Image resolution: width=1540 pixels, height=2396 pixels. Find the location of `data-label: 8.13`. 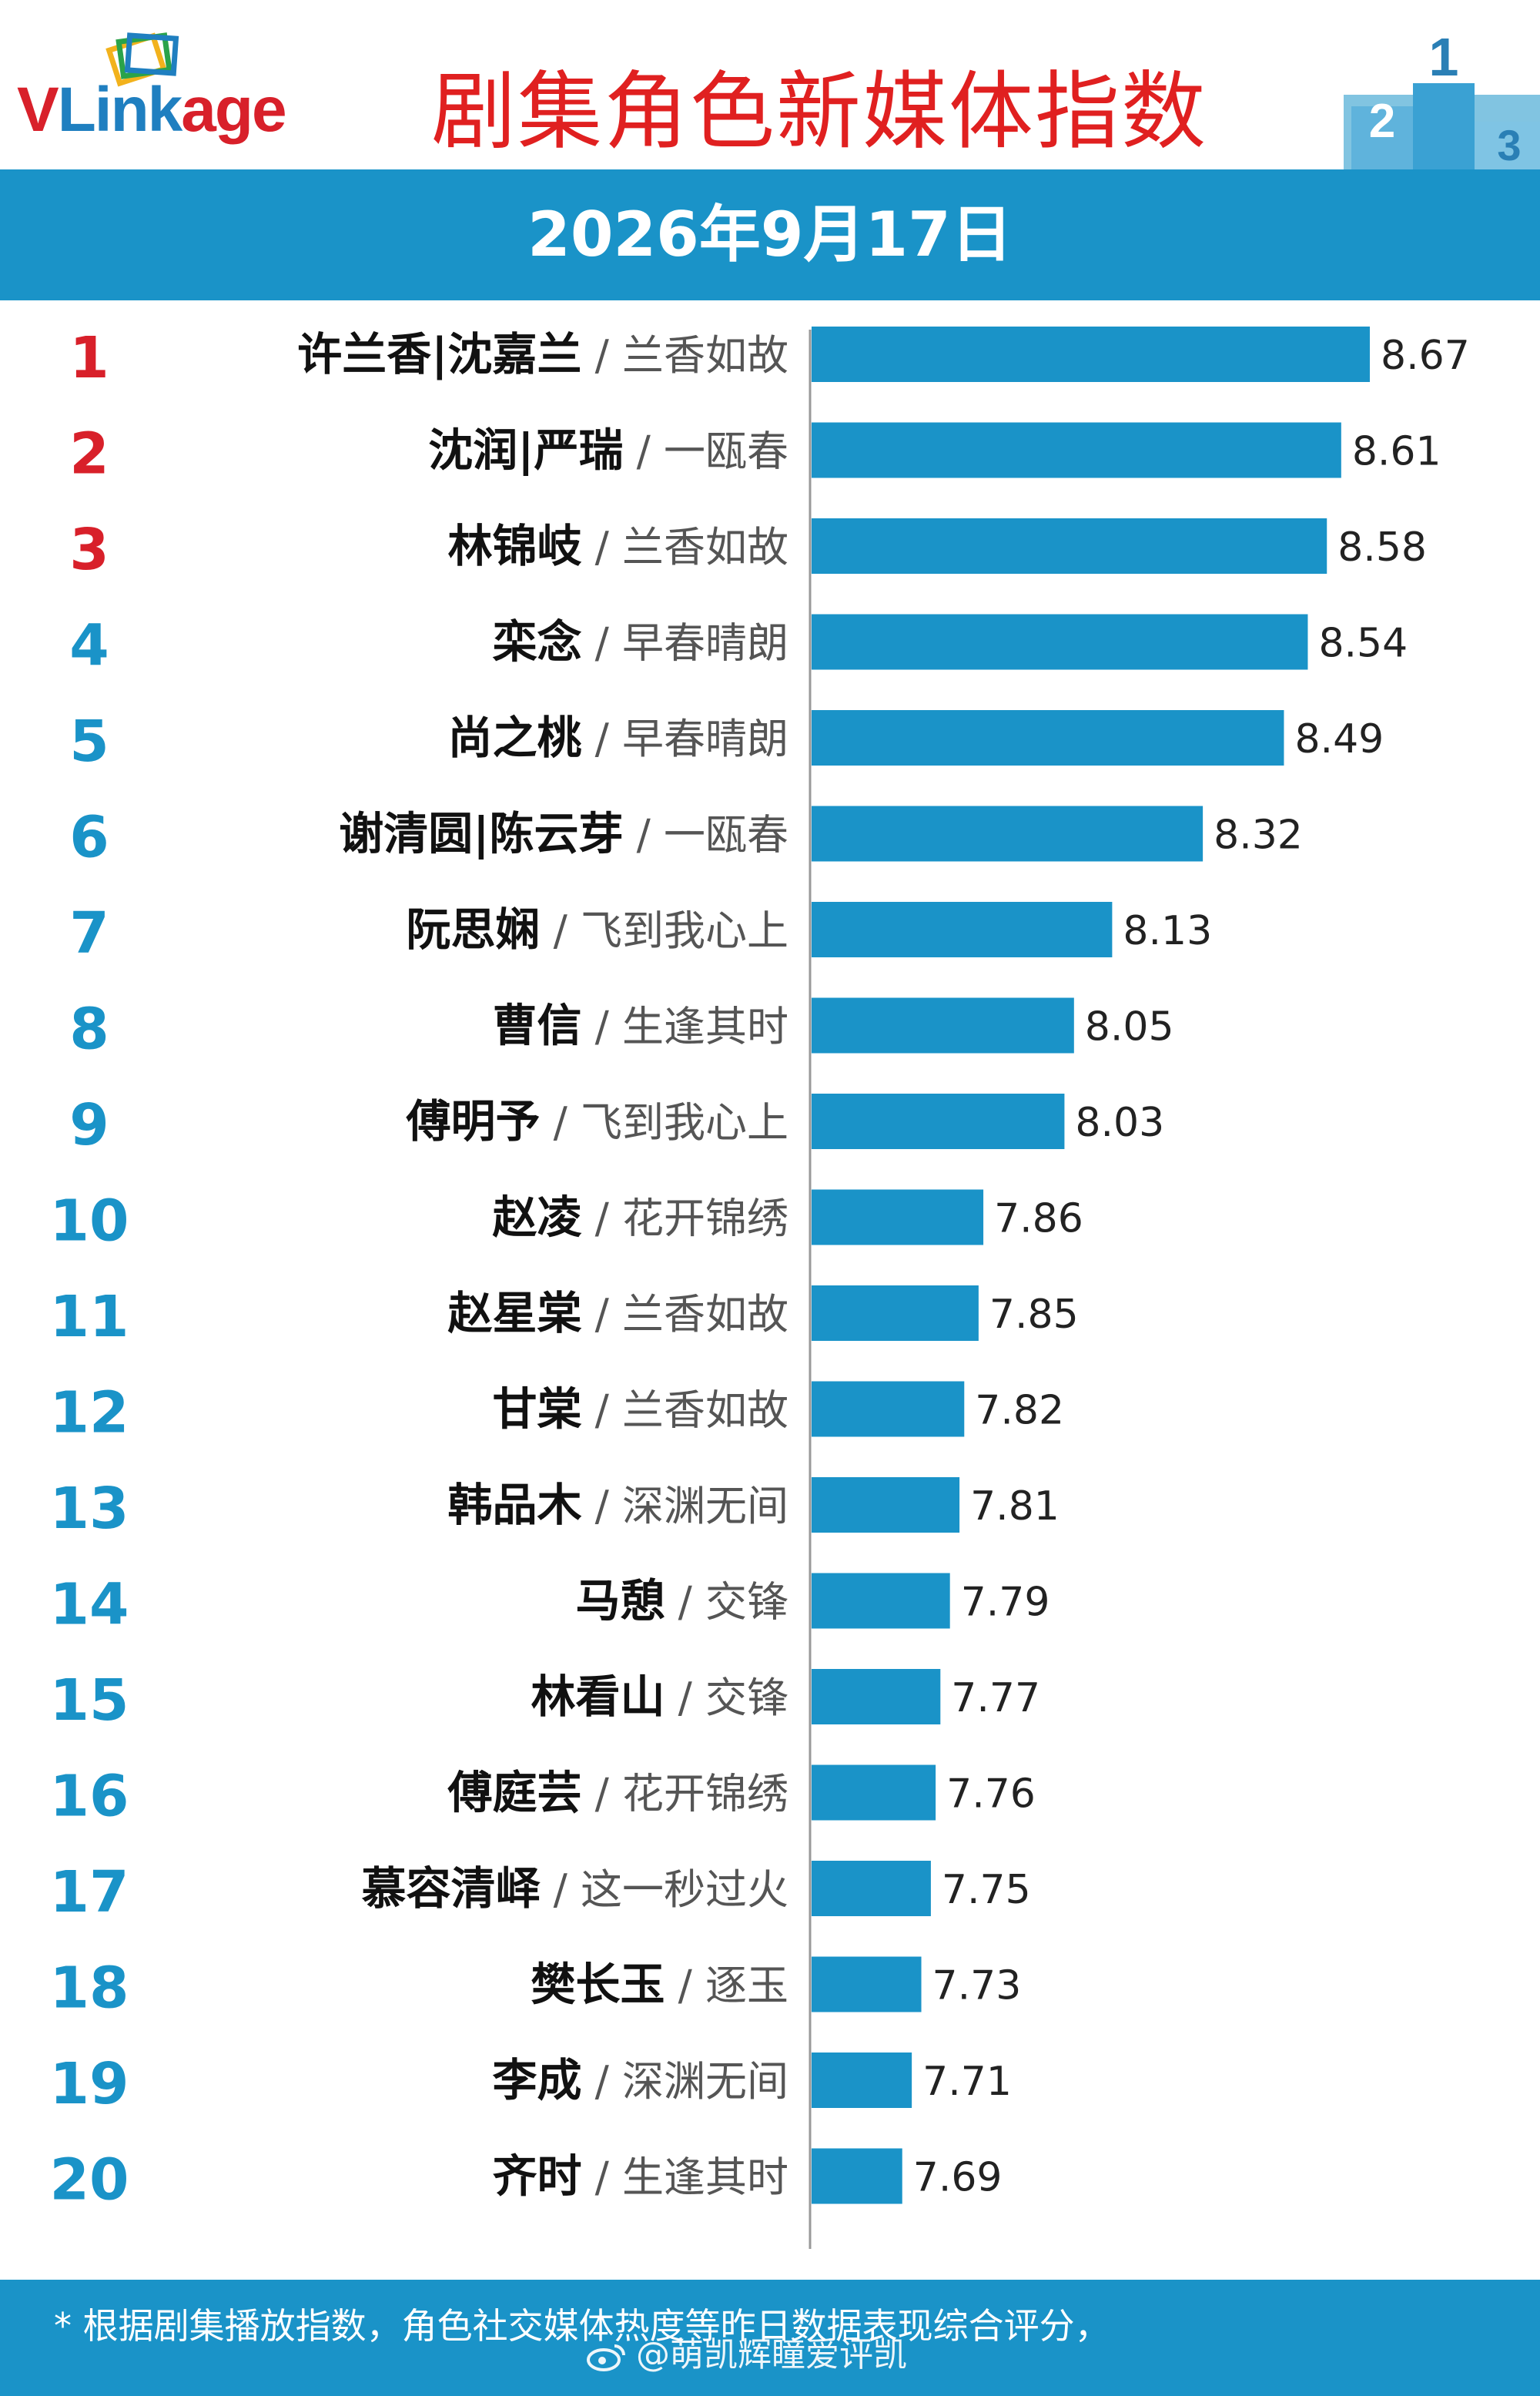

data-label: 8.13 is located at coordinates (1167, 931).